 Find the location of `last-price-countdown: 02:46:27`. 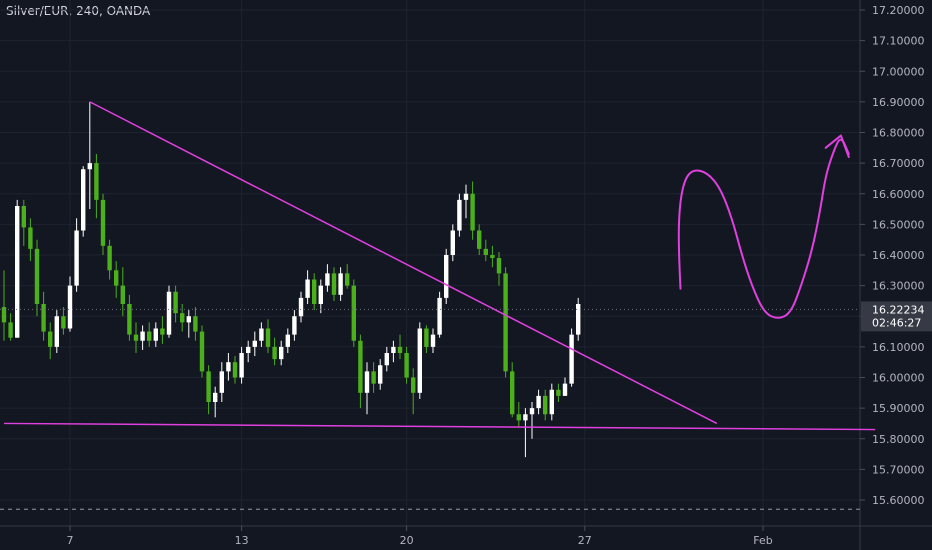

last-price-countdown: 02:46:27 is located at coordinates (896, 322).